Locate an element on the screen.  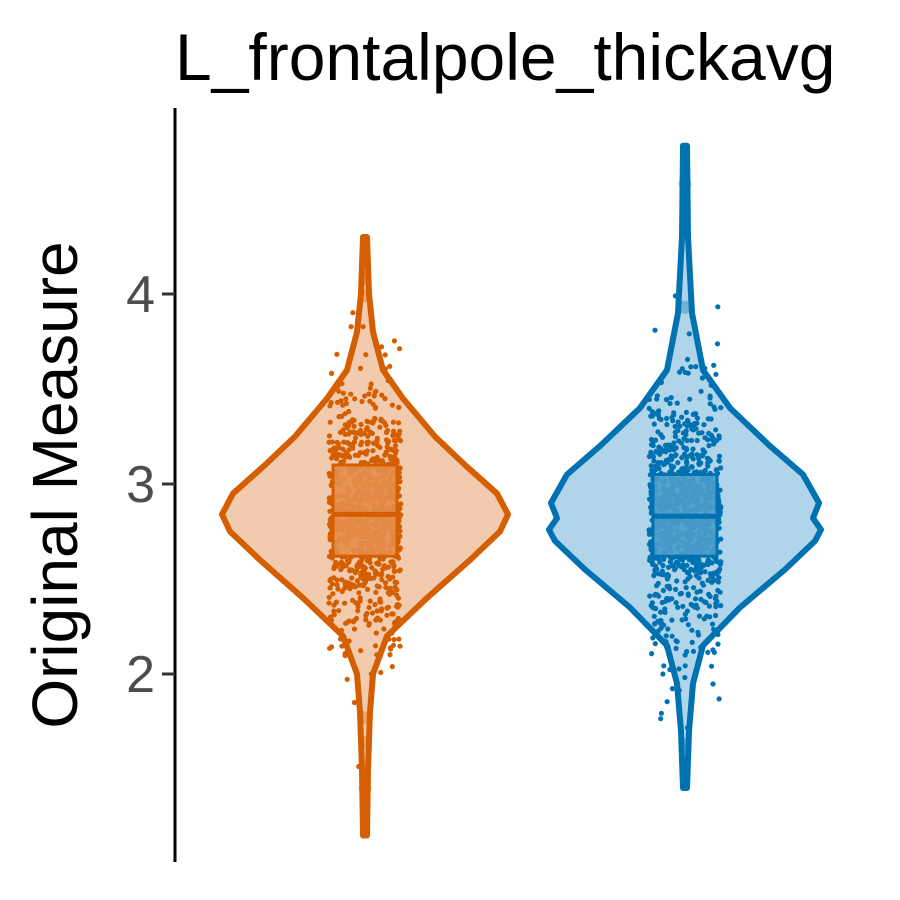
y-tick-label: 2 is located at coordinates (140, 675).